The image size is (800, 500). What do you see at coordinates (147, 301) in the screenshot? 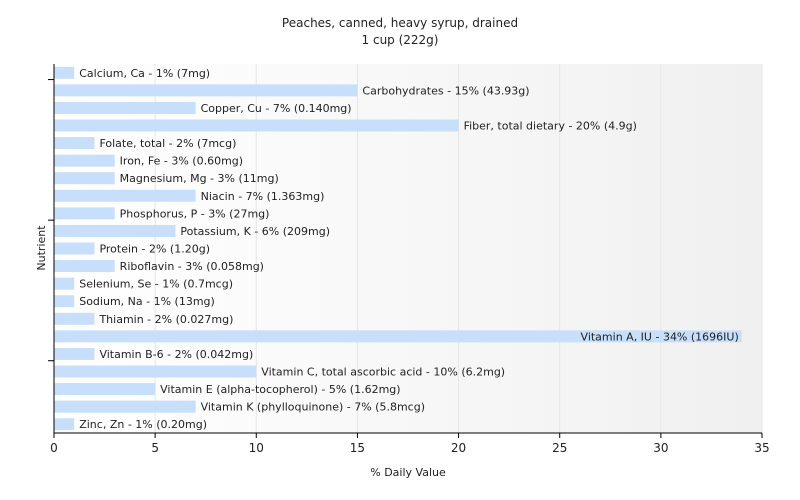
I see `bar-label: Sodium, Na - 1% (13mg)` at bounding box center [147, 301].